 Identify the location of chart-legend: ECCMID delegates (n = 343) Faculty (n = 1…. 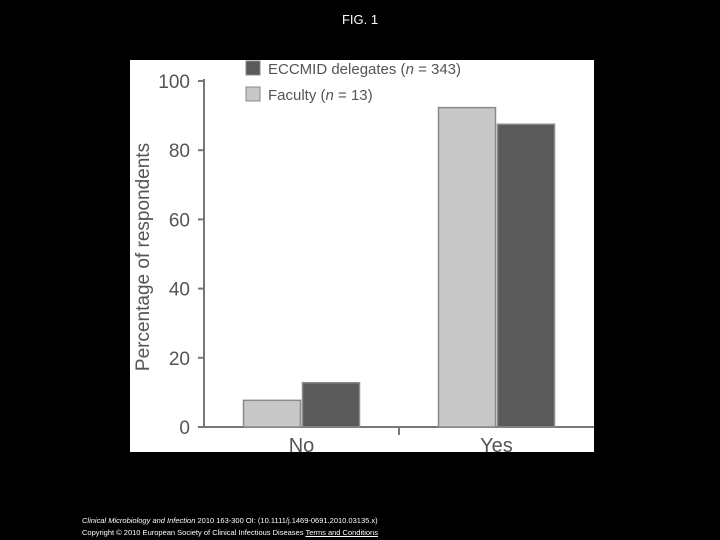
(353, 82).